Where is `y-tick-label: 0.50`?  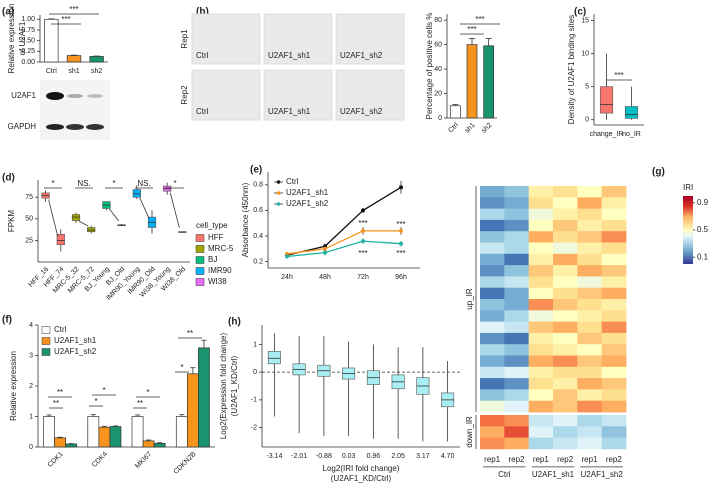
y-tick-label: 0.50 is located at coordinates (28, 40).